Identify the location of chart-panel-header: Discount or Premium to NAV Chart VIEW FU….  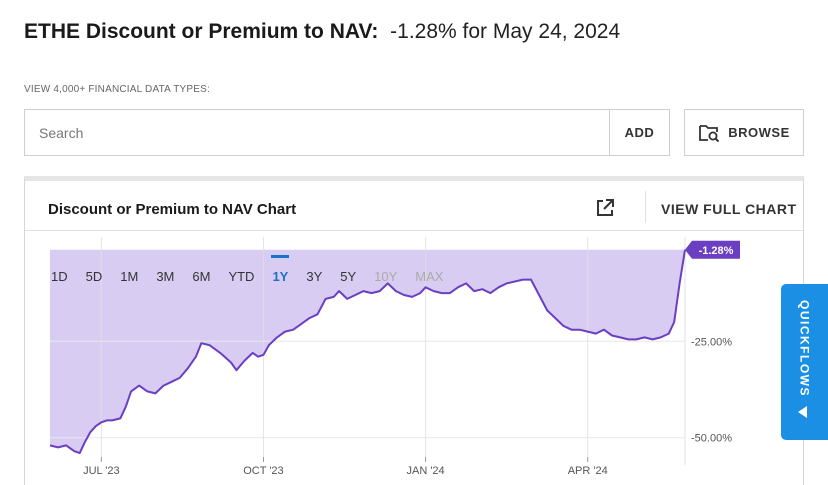
(414, 206).